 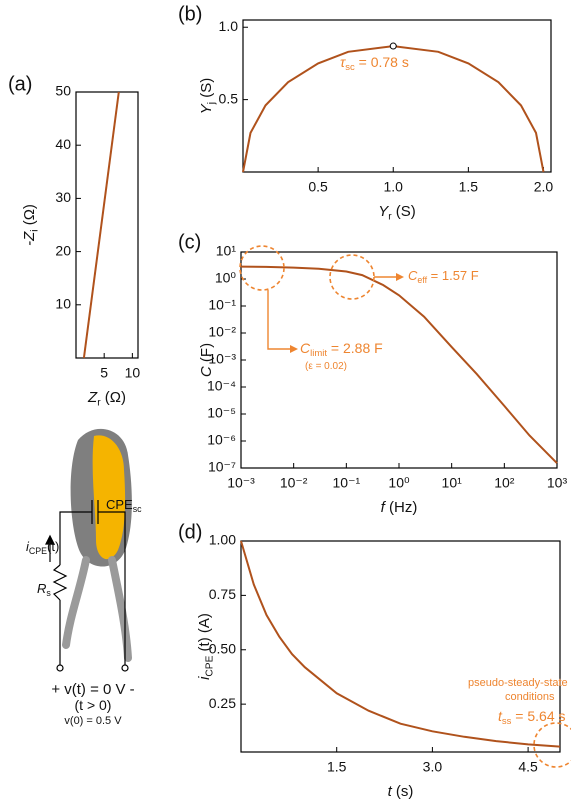 I want to click on annotation: (ε = 0.02), so click(x=326, y=366).